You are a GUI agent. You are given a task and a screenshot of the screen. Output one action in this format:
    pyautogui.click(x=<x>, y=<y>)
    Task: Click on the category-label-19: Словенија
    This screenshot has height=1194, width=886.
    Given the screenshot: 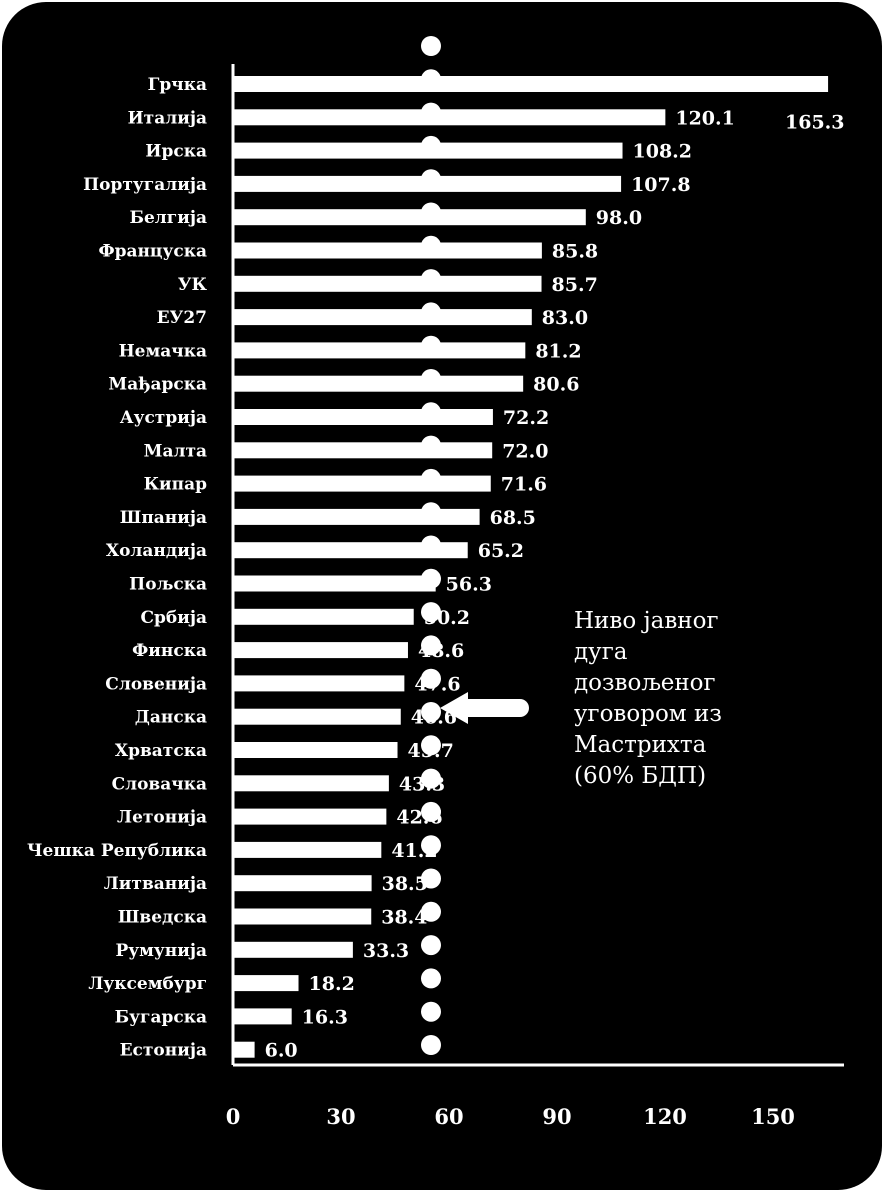 What is the action you would take?
    pyautogui.click(x=156, y=684)
    